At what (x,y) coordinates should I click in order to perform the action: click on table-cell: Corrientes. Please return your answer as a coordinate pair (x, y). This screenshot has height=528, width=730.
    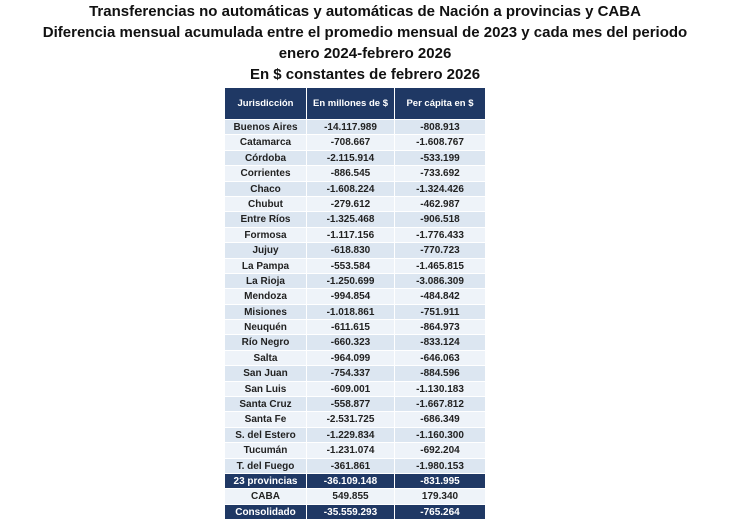
    Looking at the image, I should click on (266, 173).